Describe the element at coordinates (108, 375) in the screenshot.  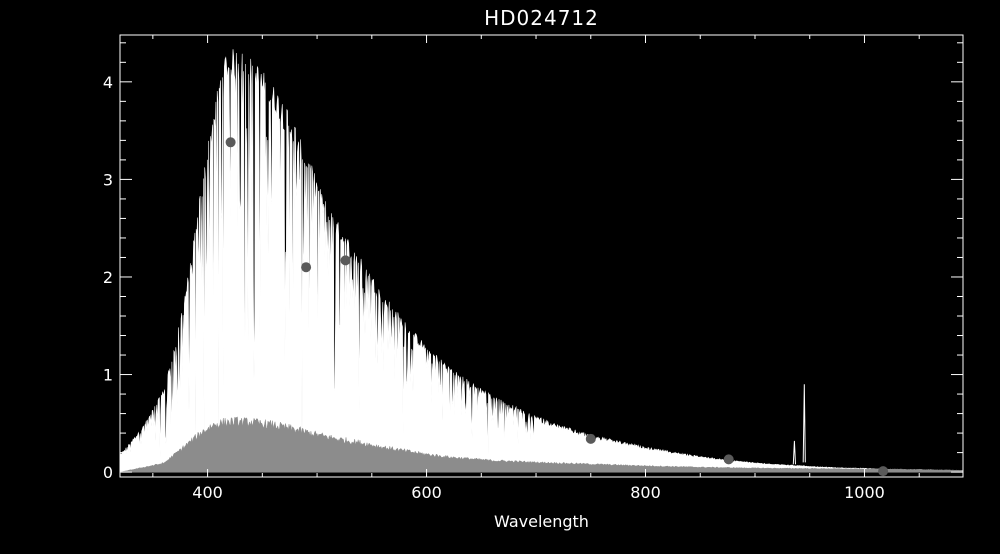
I see `y-tick-label: 1` at that location.